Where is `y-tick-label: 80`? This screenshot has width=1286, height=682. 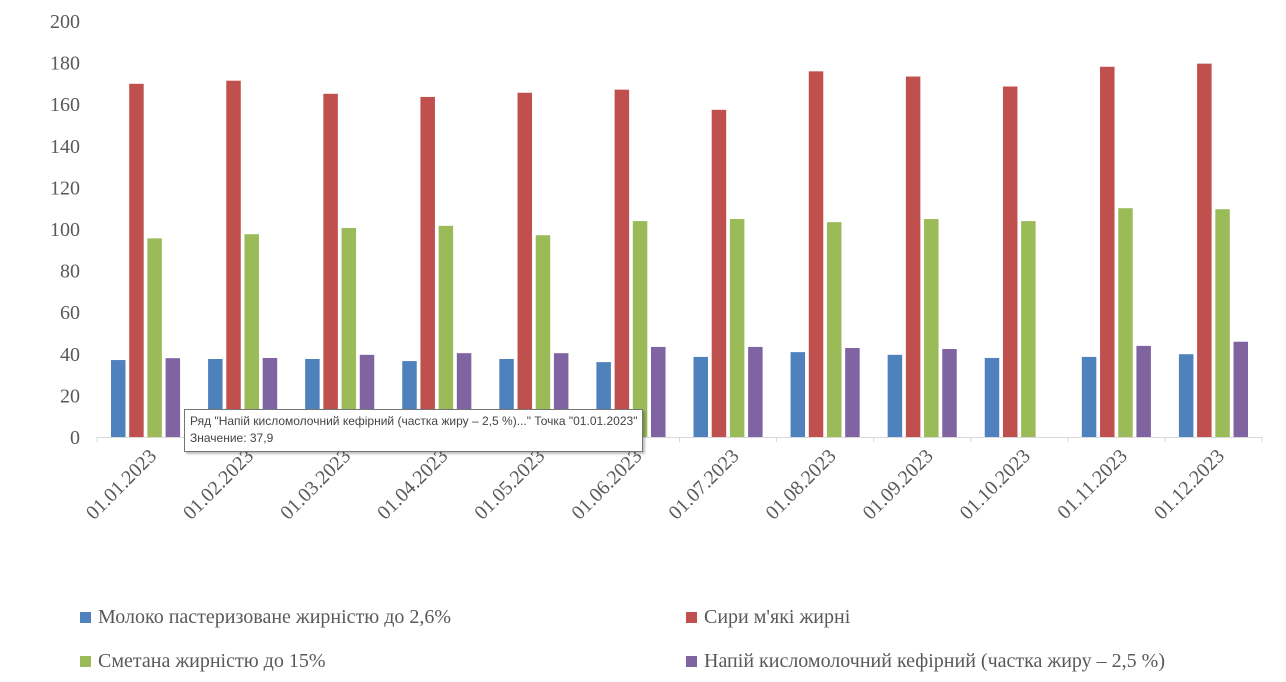
y-tick-label: 80 is located at coordinates (70, 272).